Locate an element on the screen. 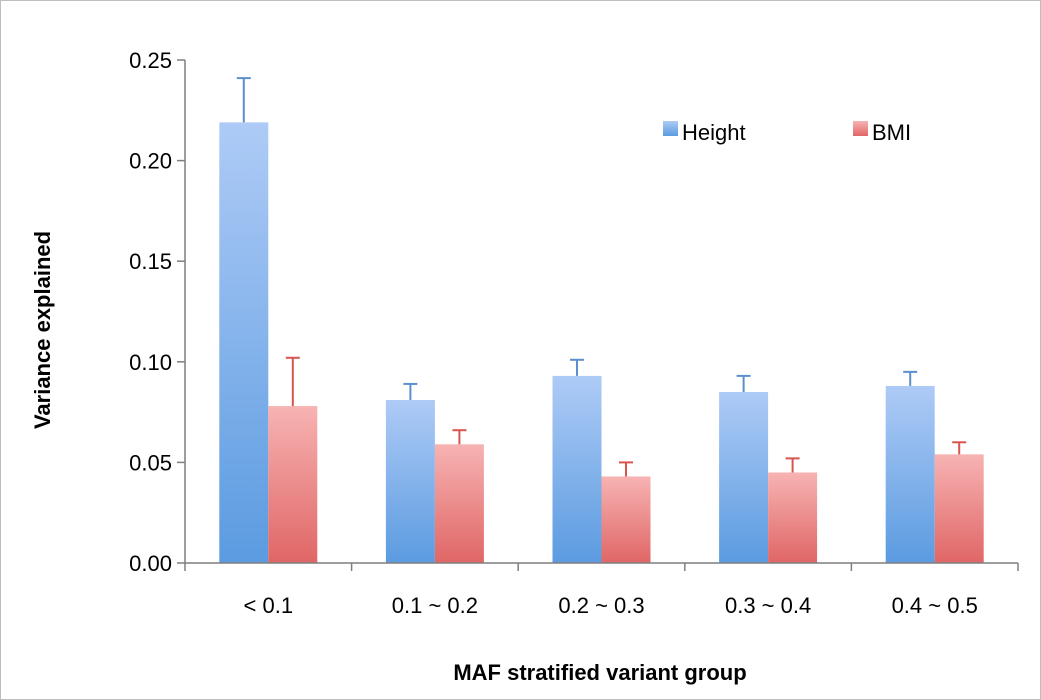 The width and height of the screenshot is (1041, 700). x-tick-label: < 0.1 is located at coordinates (269, 605).